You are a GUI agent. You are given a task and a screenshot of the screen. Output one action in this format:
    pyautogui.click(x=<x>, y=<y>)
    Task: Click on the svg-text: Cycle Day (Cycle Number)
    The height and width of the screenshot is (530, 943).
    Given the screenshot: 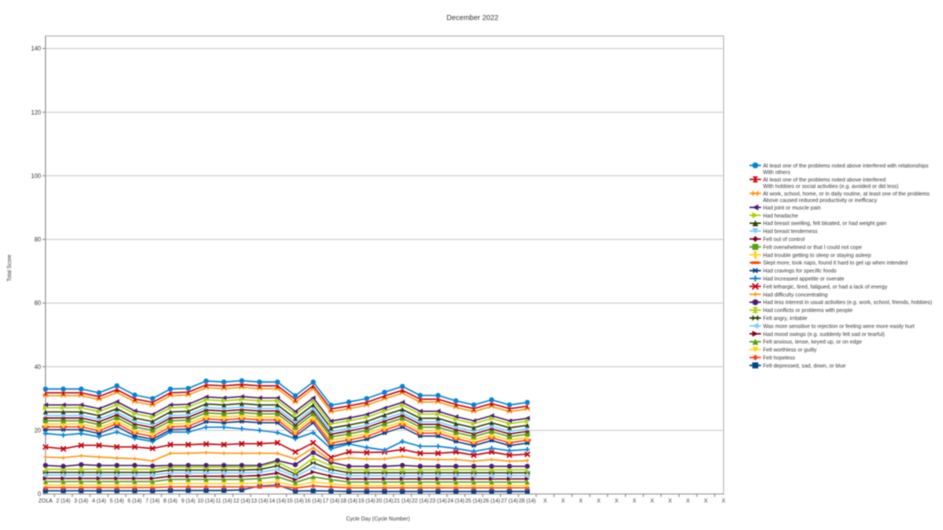 What is the action you would take?
    pyautogui.click(x=378, y=520)
    